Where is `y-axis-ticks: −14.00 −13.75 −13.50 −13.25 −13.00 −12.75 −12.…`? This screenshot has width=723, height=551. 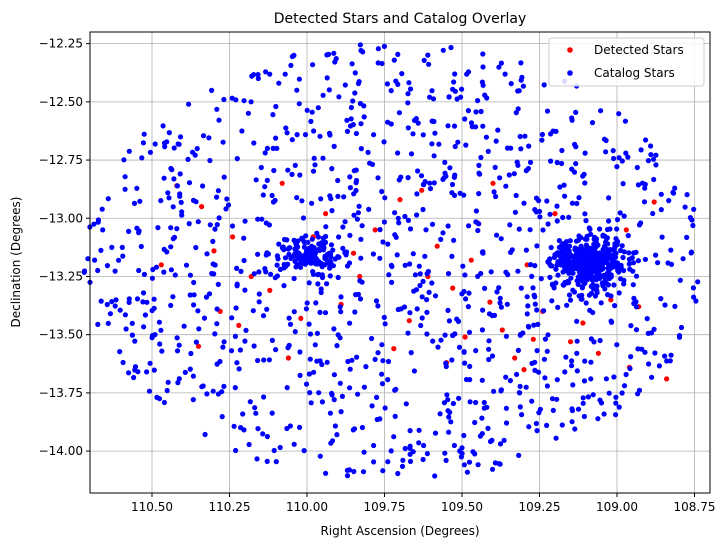
y-axis-ticks: −14.00 −13.75 −13.50 −13.25 −13.00 −12.75 −12.… is located at coordinates (64, 247).